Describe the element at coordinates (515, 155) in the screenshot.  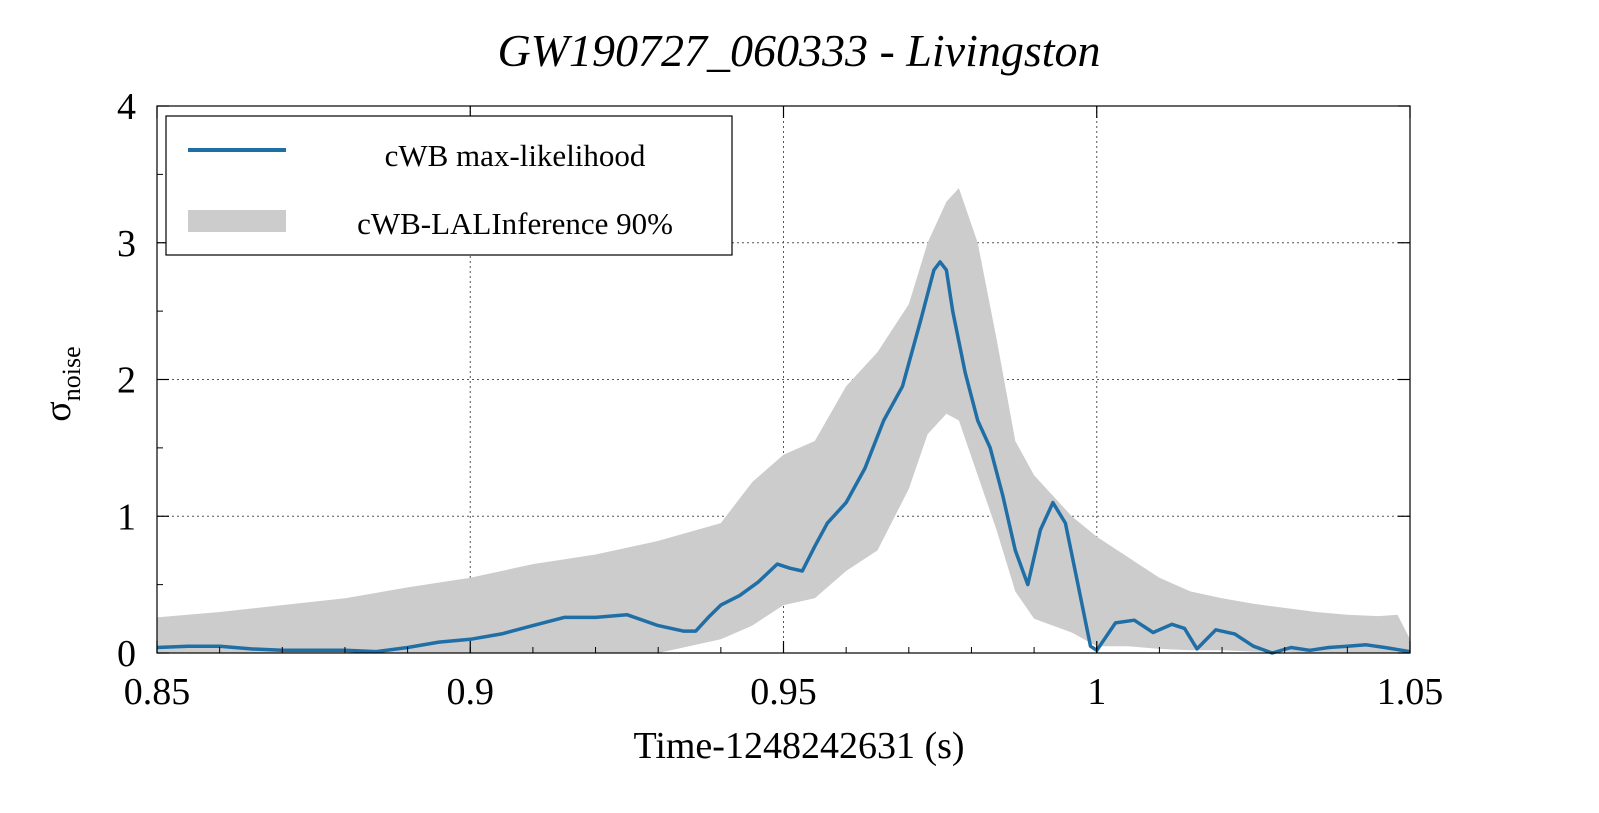
I see `legend-label-max-likelihood: cWB max-likelihood` at that location.